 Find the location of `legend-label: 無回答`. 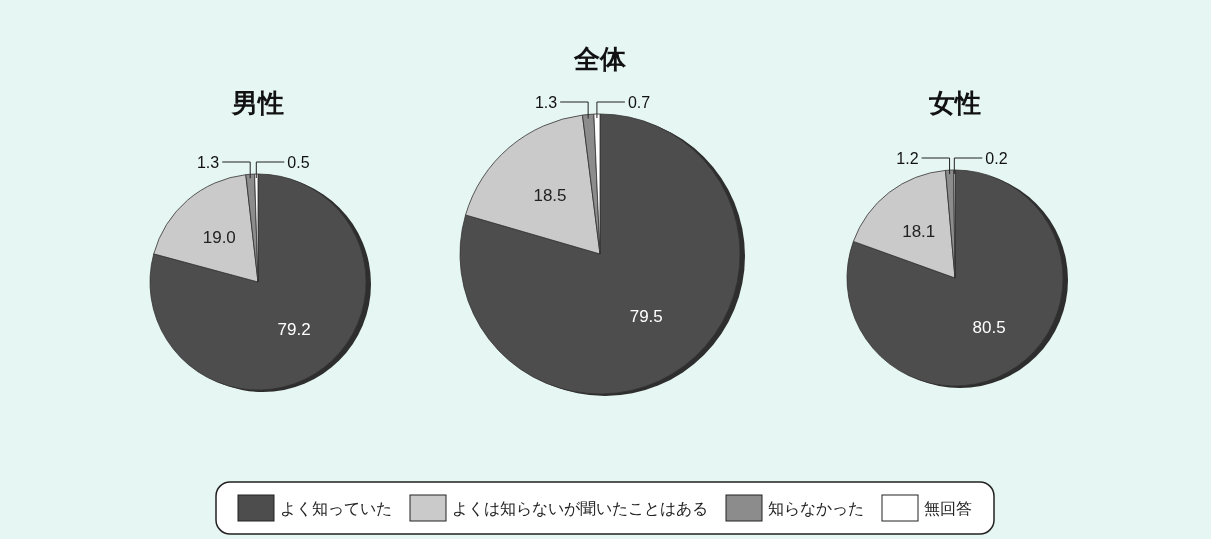

legend-label: 無回答 is located at coordinates (948, 508).